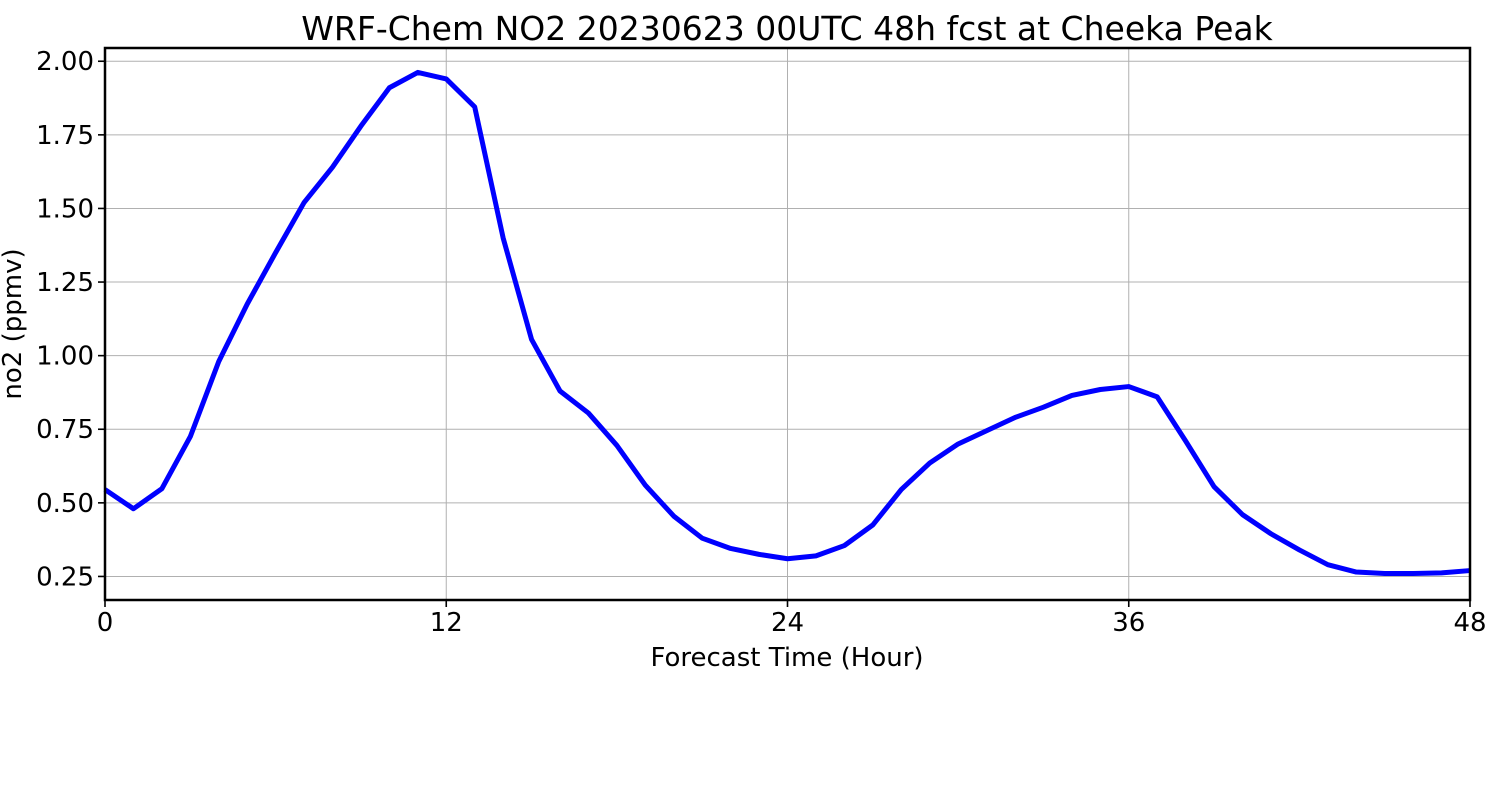 The width and height of the screenshot is (1500, 800). What do you see at coordinates (786, 658) in the screenshot?
I see `x-axis-label: Forecast Time (Hour)` at bounding box center [786, 658].